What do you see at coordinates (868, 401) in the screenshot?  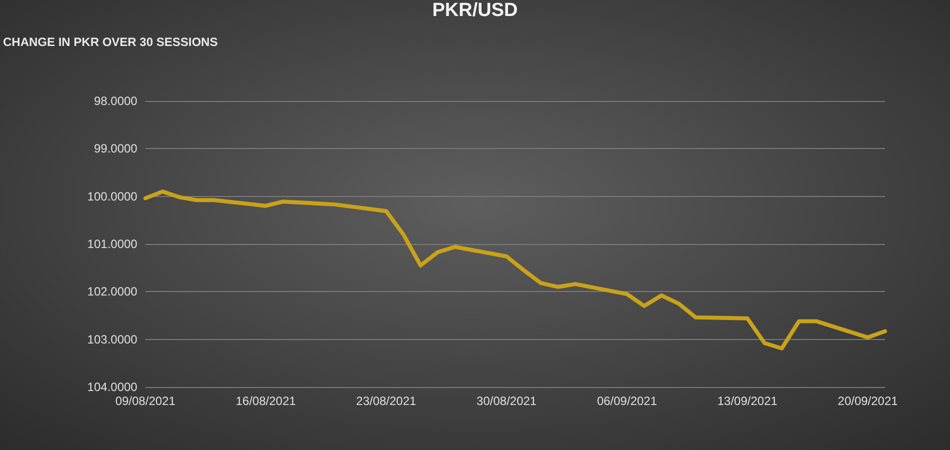 I see `x-tick-label: 20/09/2021` at bounding box center [868, 401].